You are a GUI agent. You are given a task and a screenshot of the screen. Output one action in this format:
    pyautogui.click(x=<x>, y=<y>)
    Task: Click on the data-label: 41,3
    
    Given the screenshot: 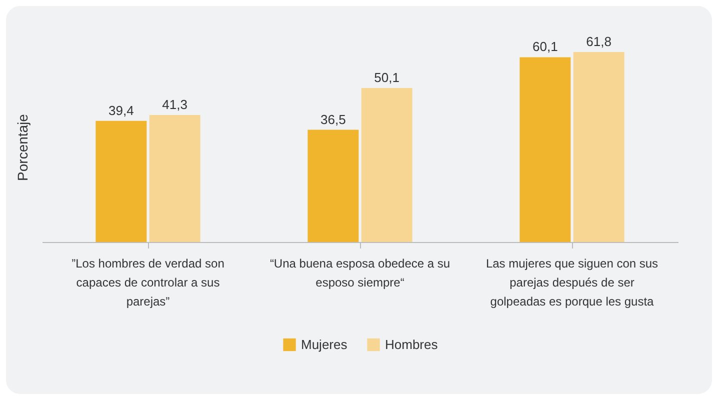 What is the action you would take?
    pyautogui.click(x=175, y=104)
    